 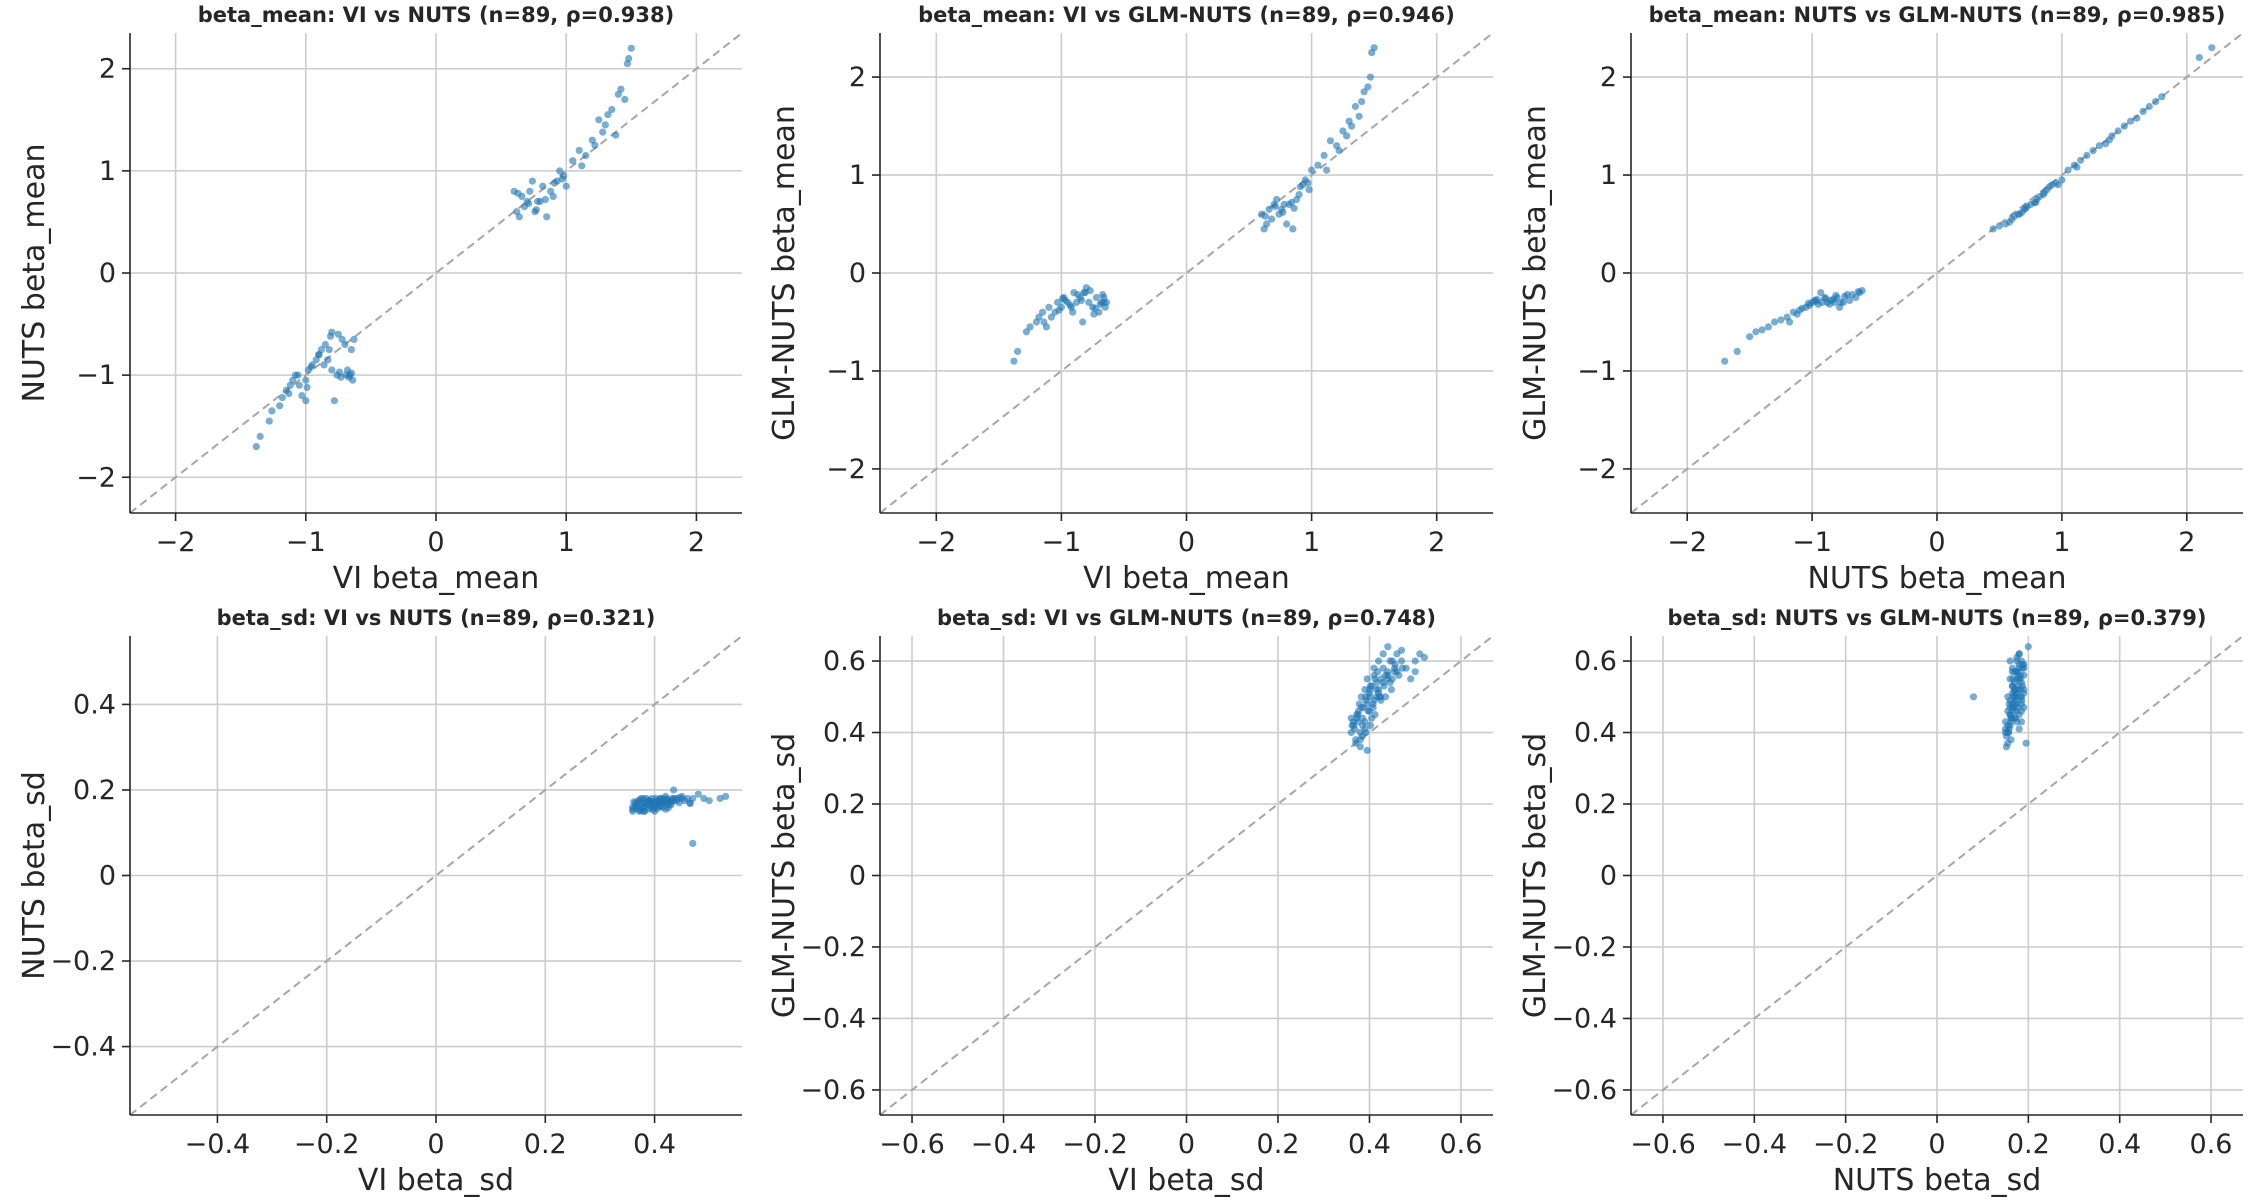 I want to click on x-axis-label: VI beta_sd, so click(x=1186, y=1180).